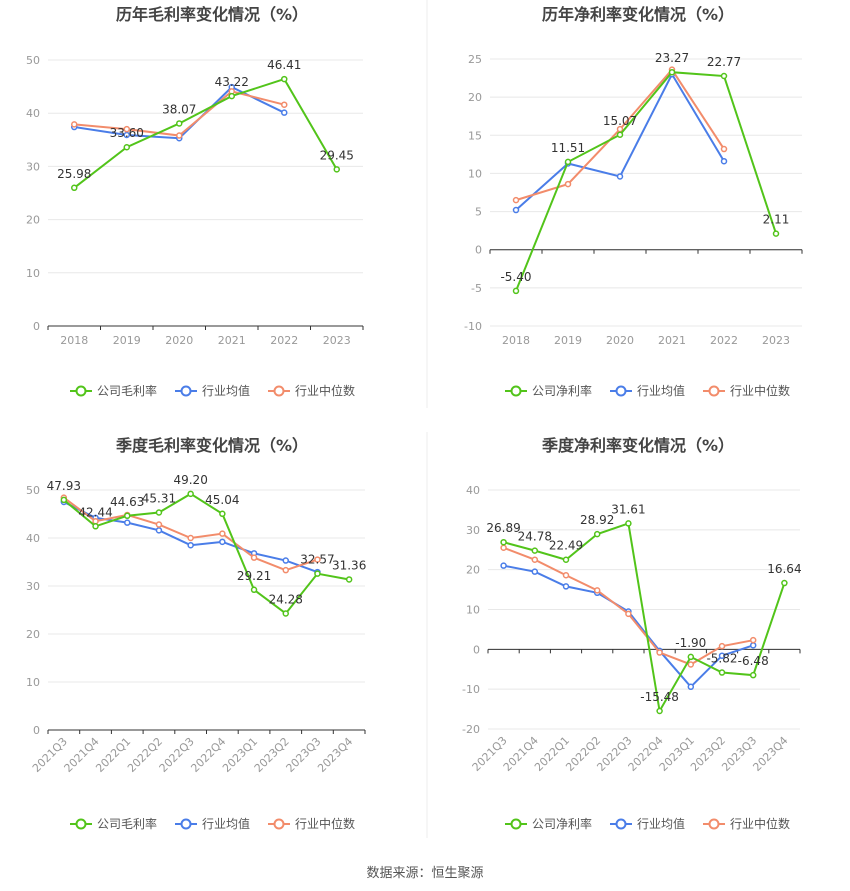  What do you see at coordinates (471, 729) in the screenshot?
I see `y-tick-label: -20` at bounding box center [471, 729].